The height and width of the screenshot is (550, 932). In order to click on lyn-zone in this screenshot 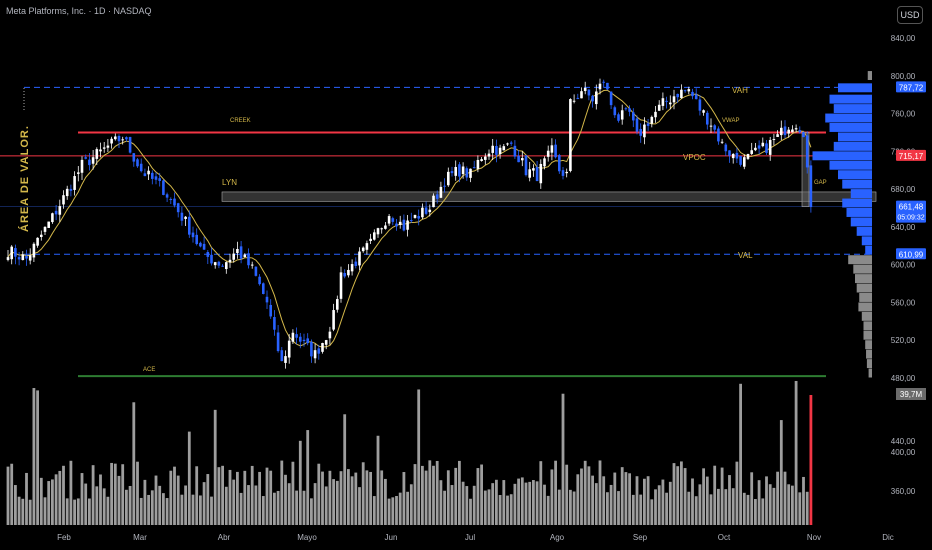, I will do `click(549, 196)`.